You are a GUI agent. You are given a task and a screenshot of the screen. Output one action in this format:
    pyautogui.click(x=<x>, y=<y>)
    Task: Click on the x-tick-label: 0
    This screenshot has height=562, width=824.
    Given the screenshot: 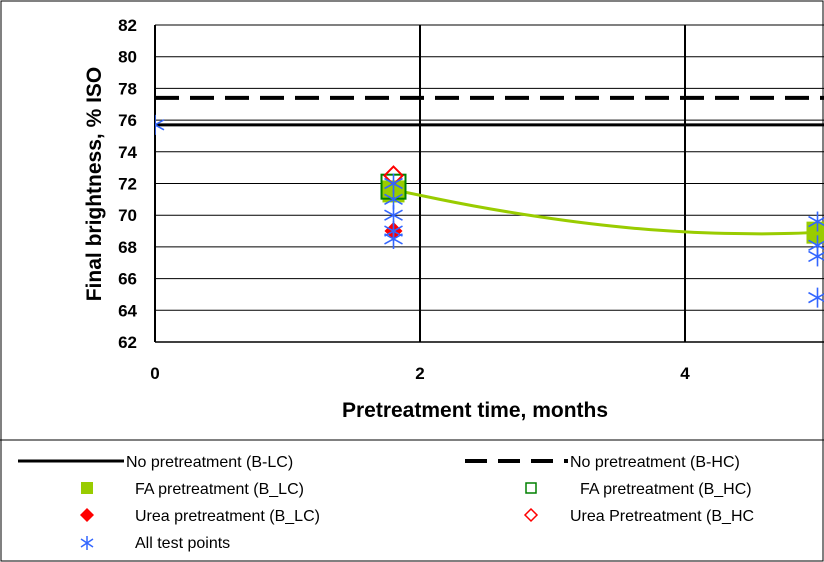 What is the action you would take?
    pyautogui.click(x=154, y=373)
    